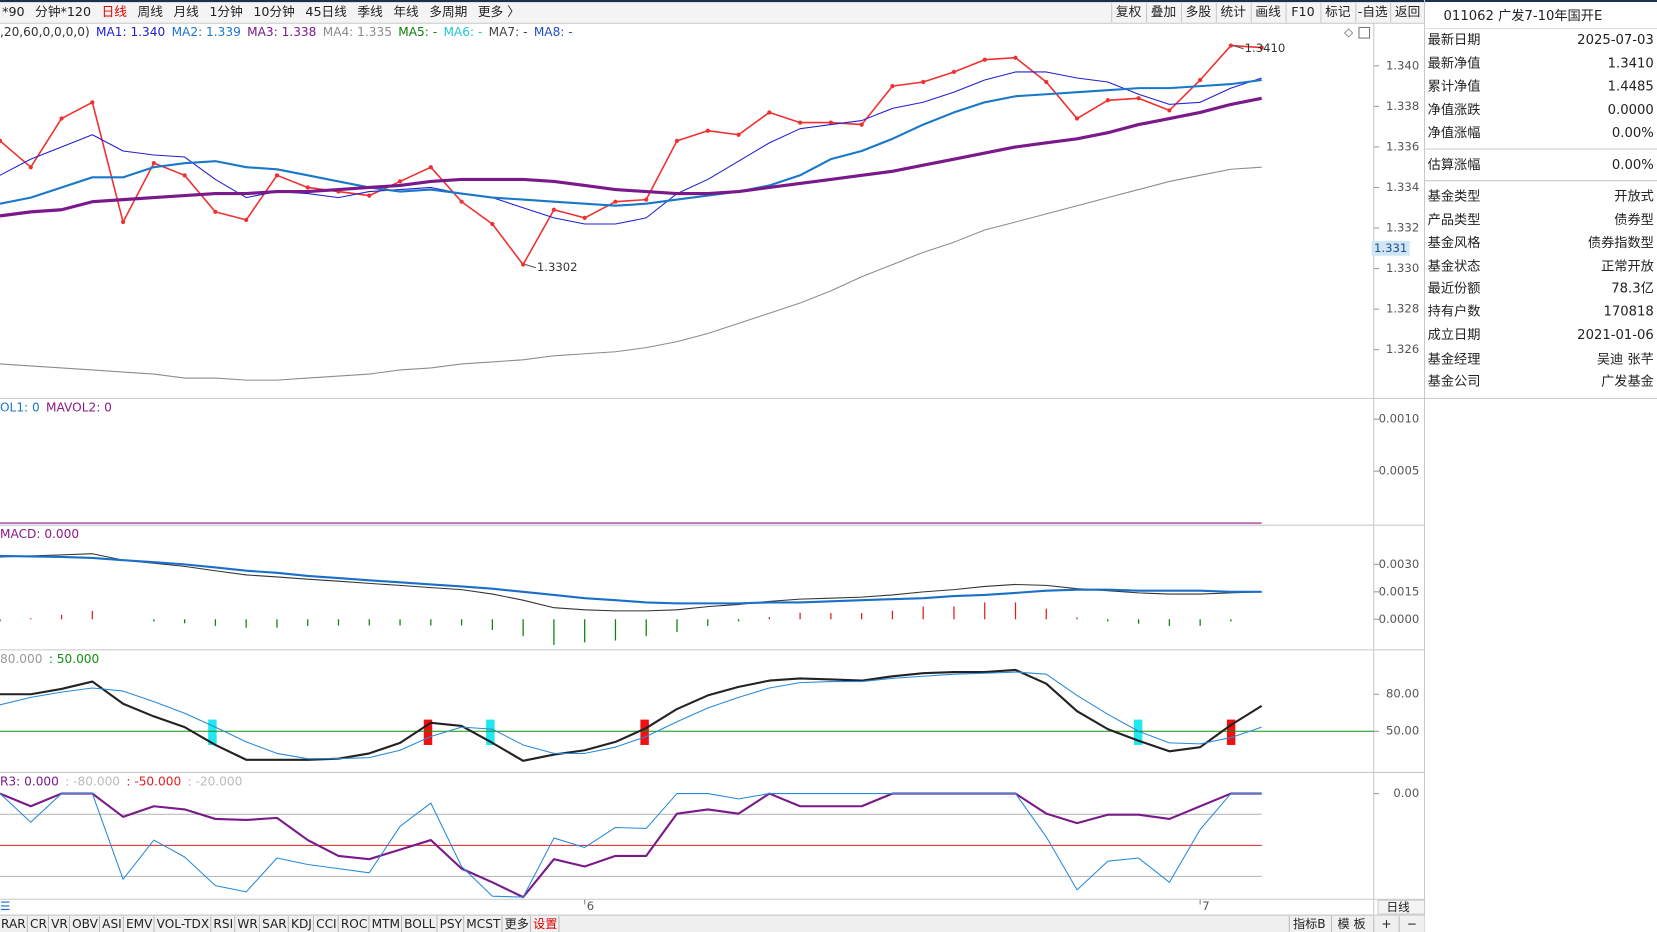 The height and width of the screenshot is (932, 1657). What do you see at coordinates (1631, 110) in the screenshot?
I see `info-value: 0.0000` at bounding box center [1631, 110].